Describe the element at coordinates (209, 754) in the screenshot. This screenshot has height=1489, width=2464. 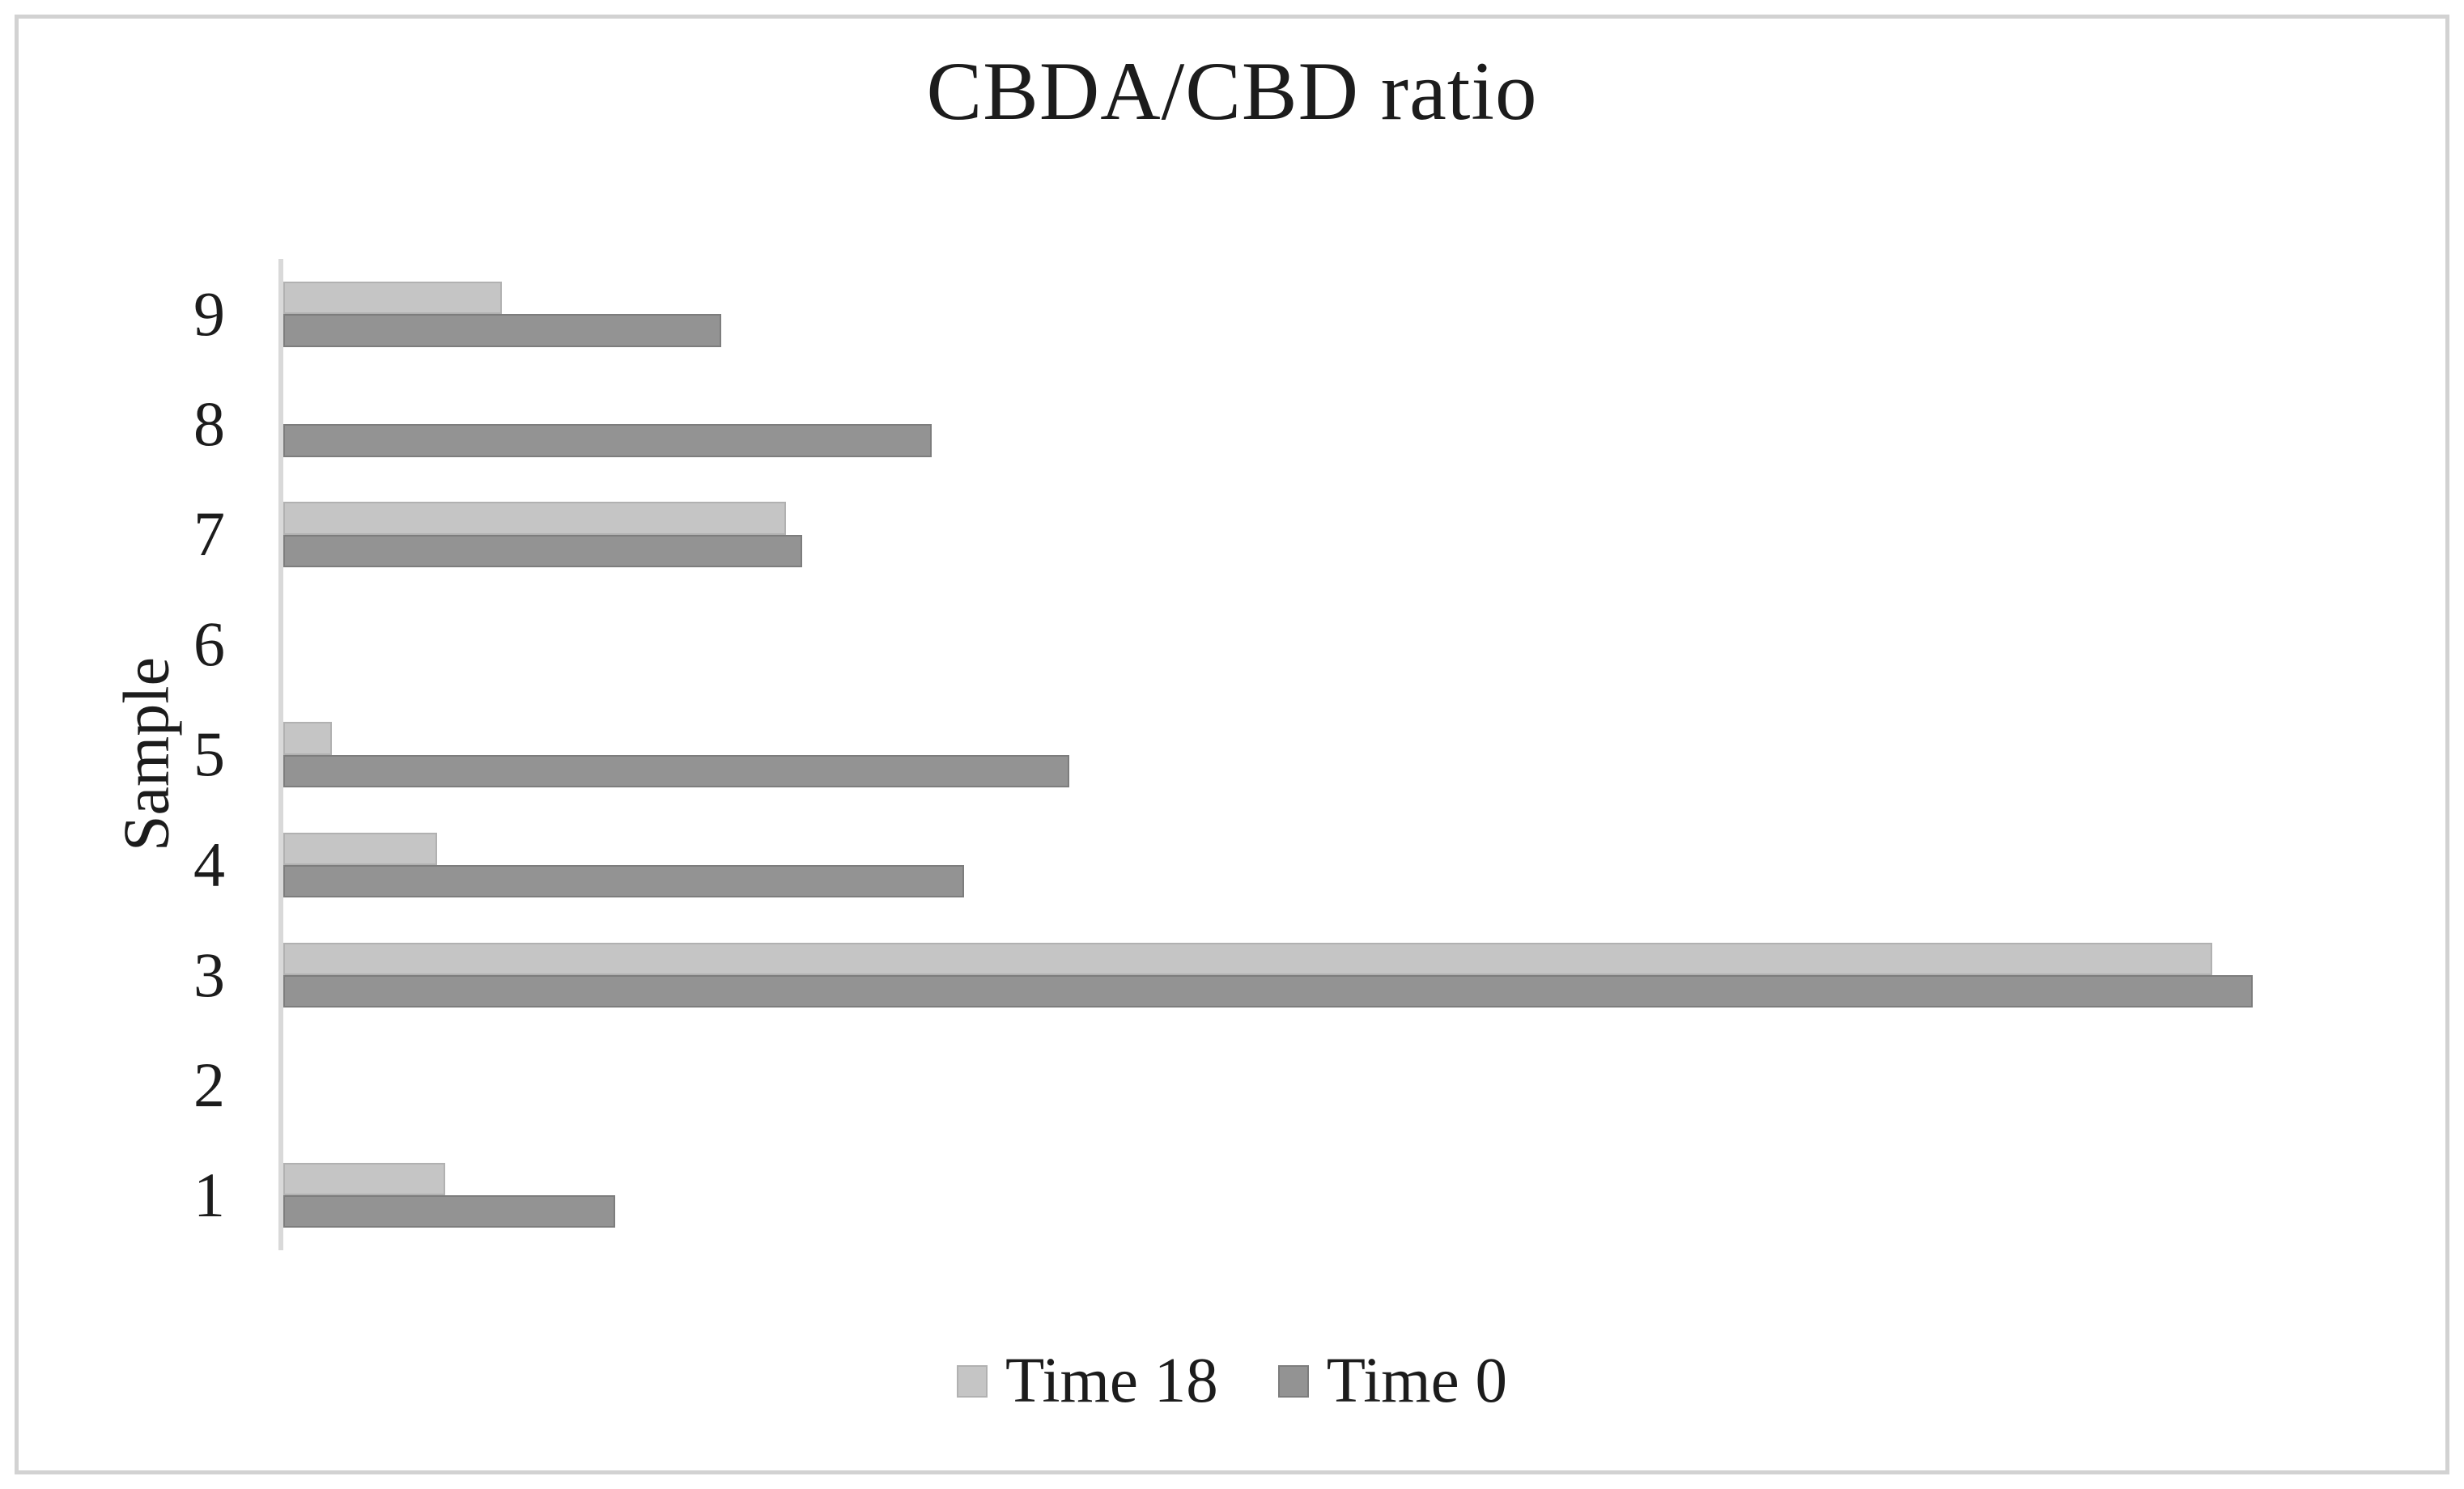
I see `y-tick-label-5: 5` at that location.